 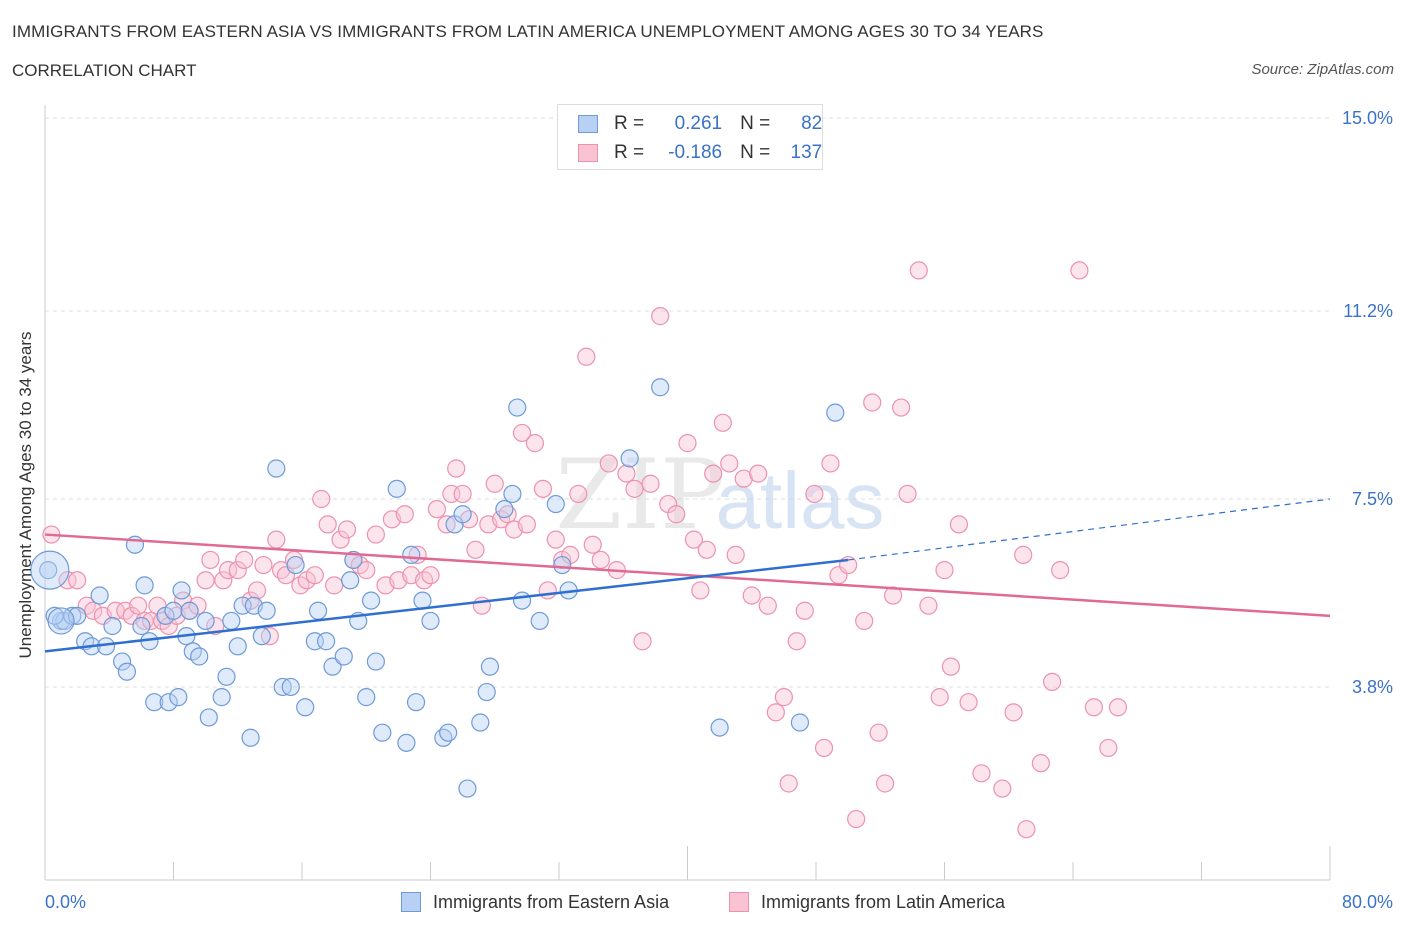 What do you see at coordinates (588, 124) in the screenshot?
I see `legend-swatch-blue` at bounding box center [588, 124].